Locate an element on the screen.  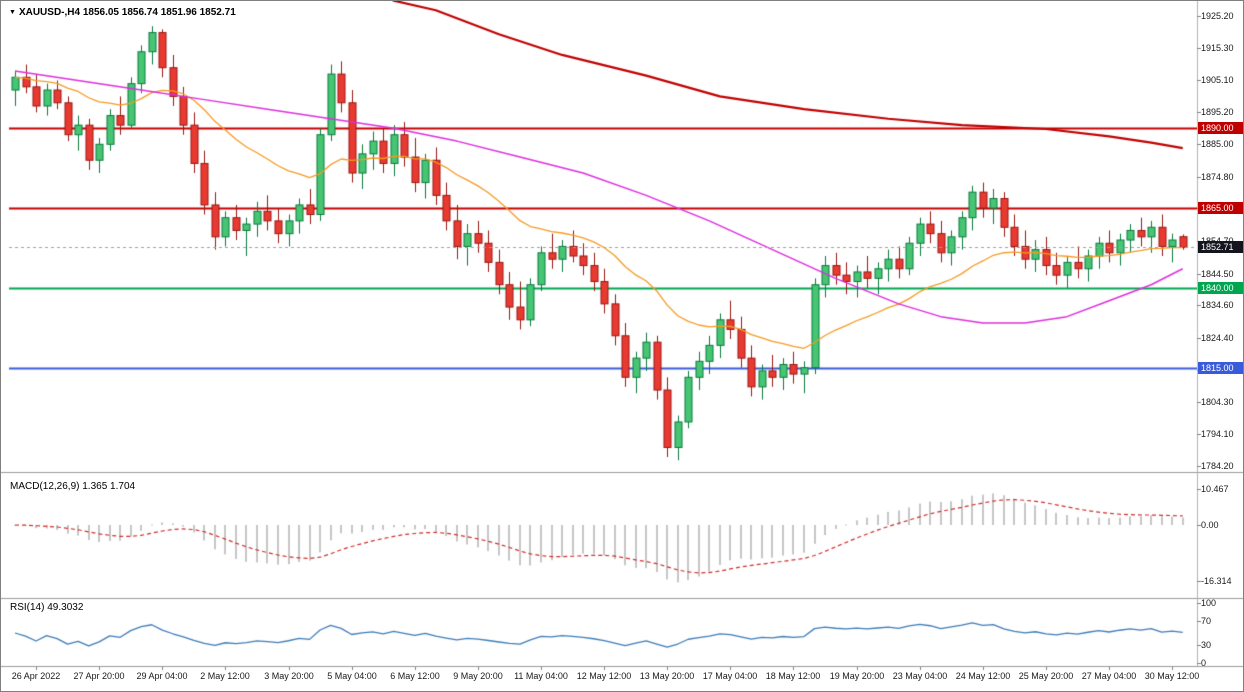
time-axis-label: 19 May 20:00 is located at coordinates (857, 676).